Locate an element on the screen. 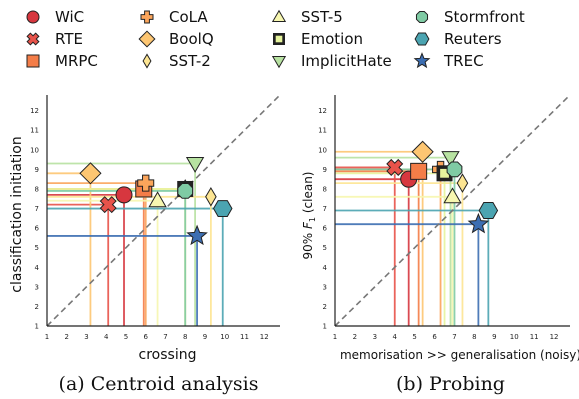 The image size is (579, 399). legend-label: ImplicitHate is located at coordinates (346, 61).